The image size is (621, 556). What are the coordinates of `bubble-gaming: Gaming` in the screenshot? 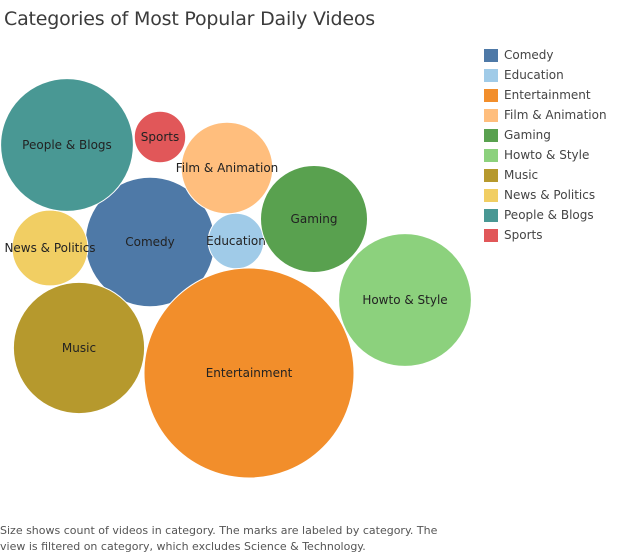 It's located at (314, 219).